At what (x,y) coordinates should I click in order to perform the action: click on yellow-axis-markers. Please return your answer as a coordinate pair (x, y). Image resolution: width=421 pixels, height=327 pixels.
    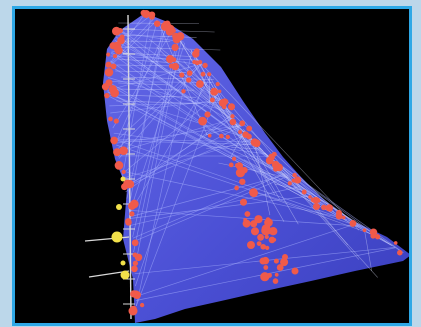
    Looking at the image, I should click on (120, 228).